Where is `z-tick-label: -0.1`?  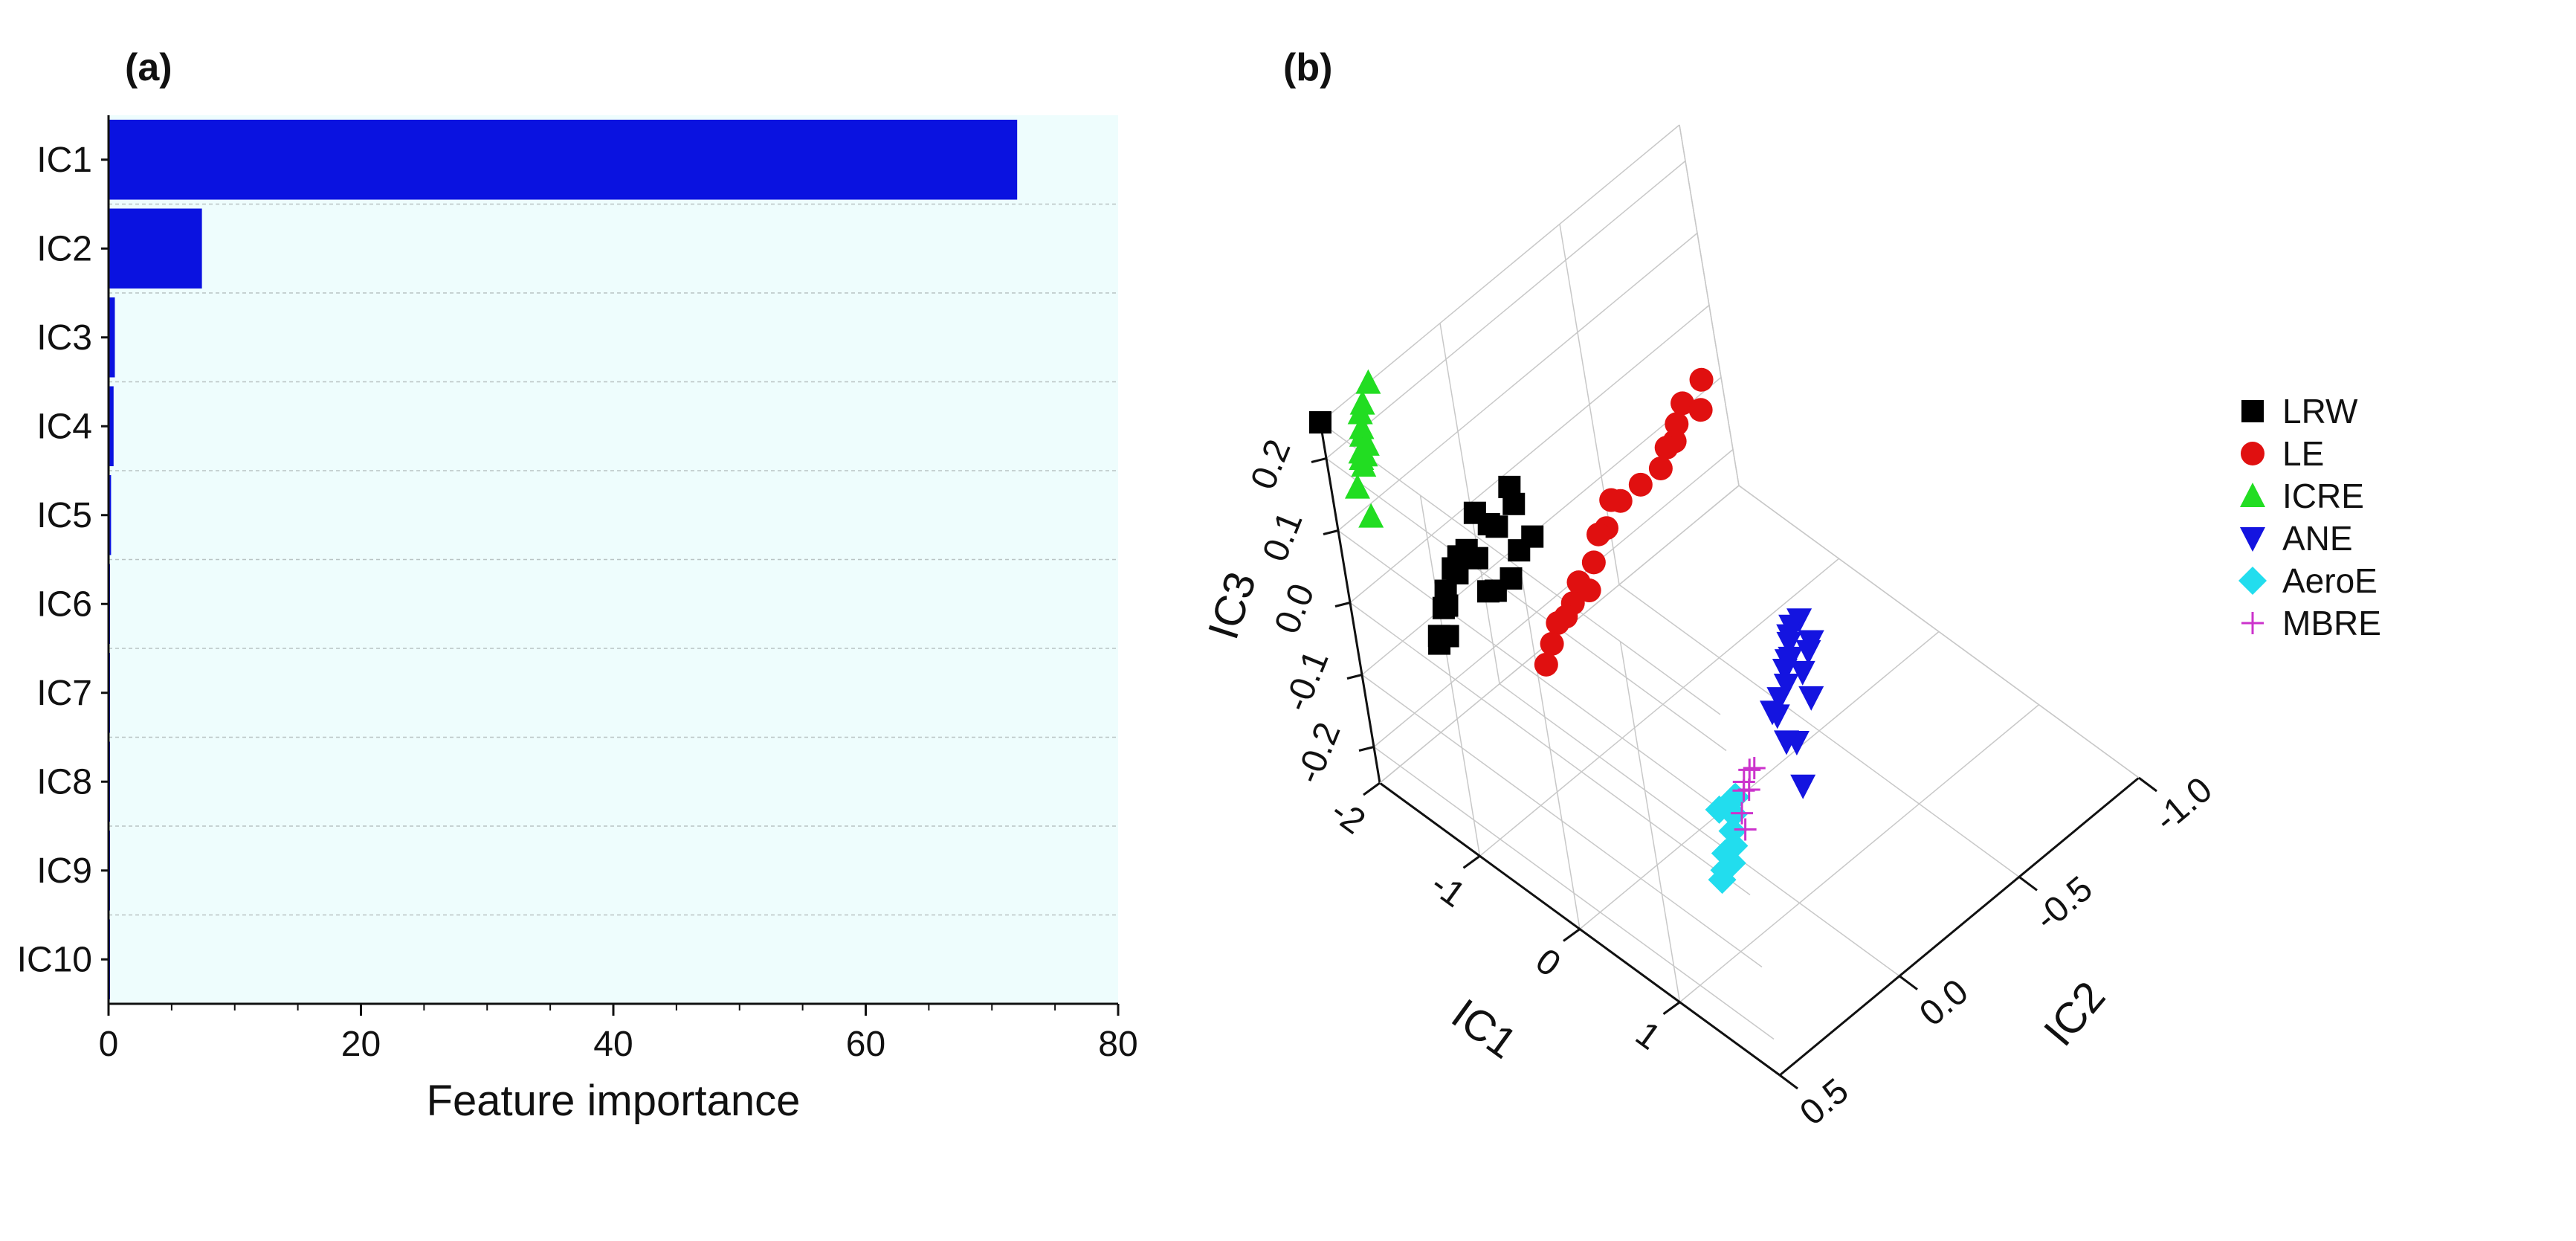
z-tick-label: -0.1 is located at coordinates (1307, 681).